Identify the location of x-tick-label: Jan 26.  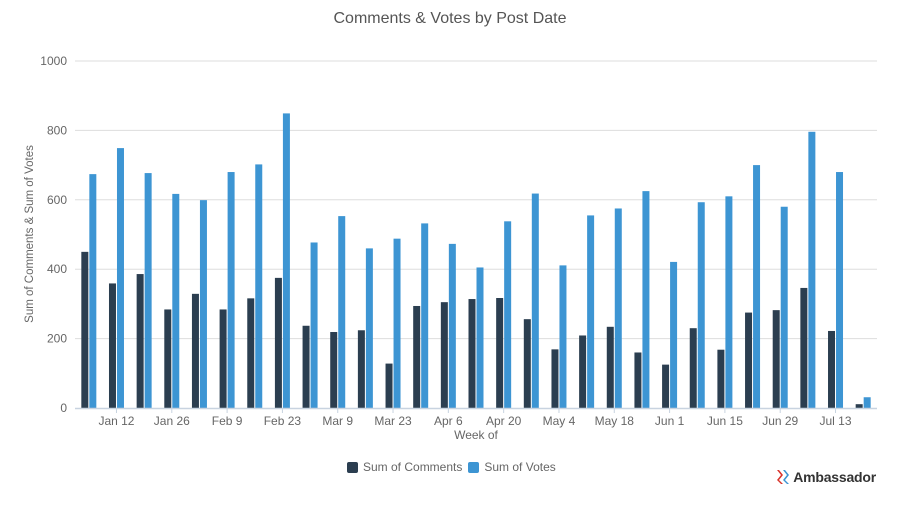
(172, 421).